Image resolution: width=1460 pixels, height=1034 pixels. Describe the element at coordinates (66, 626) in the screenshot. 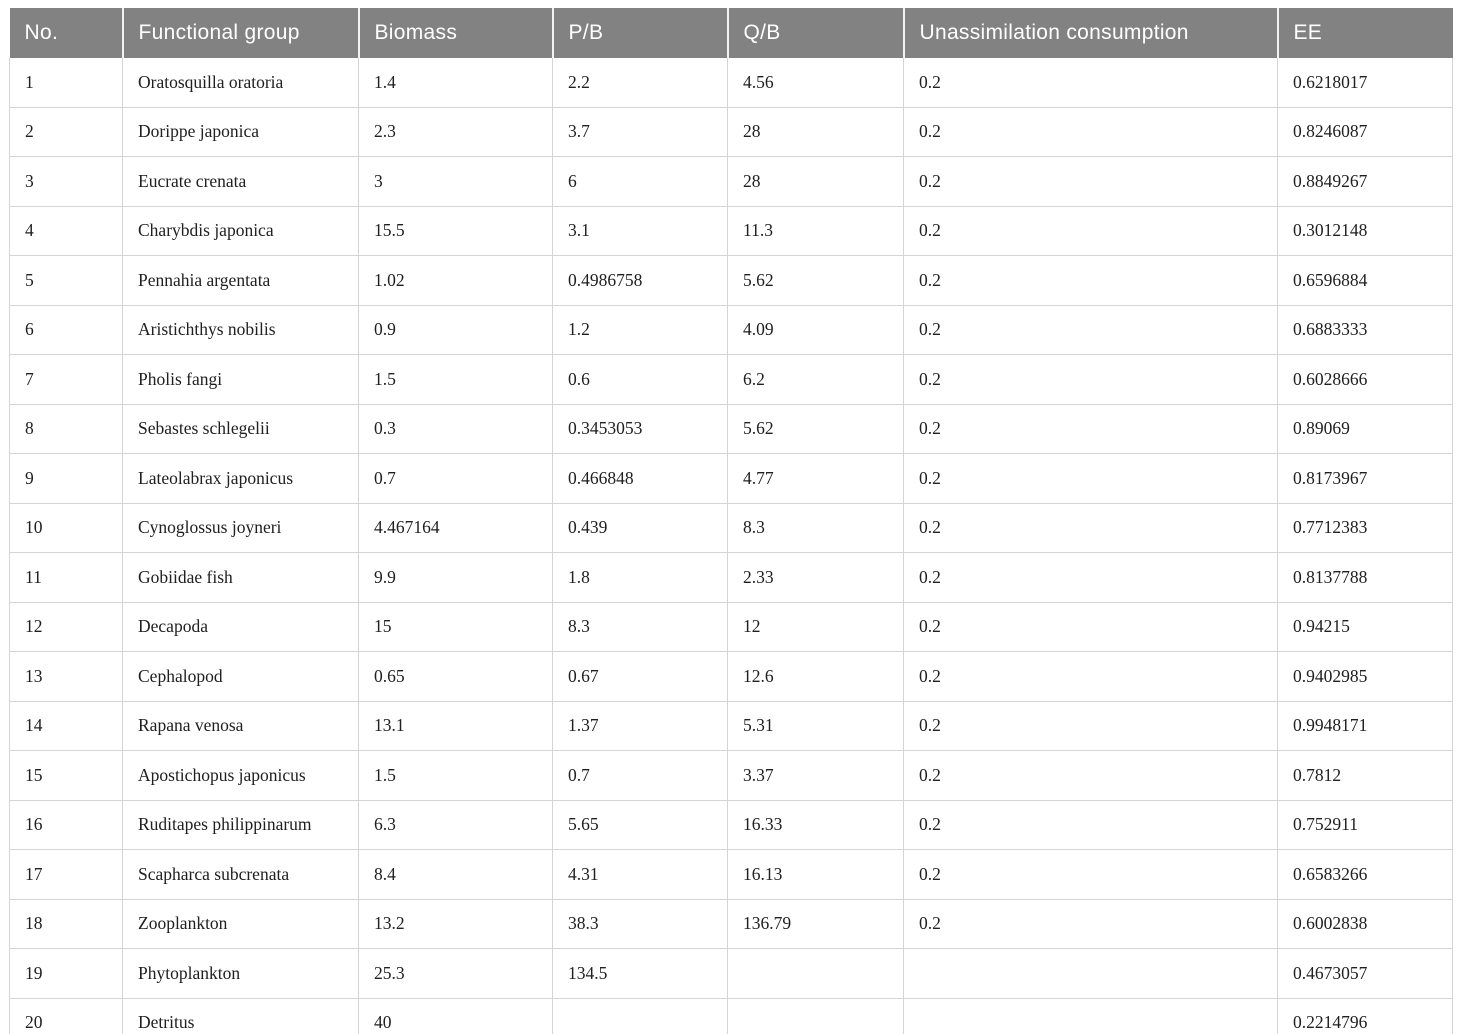

I see `cell-no: 12` at that location.